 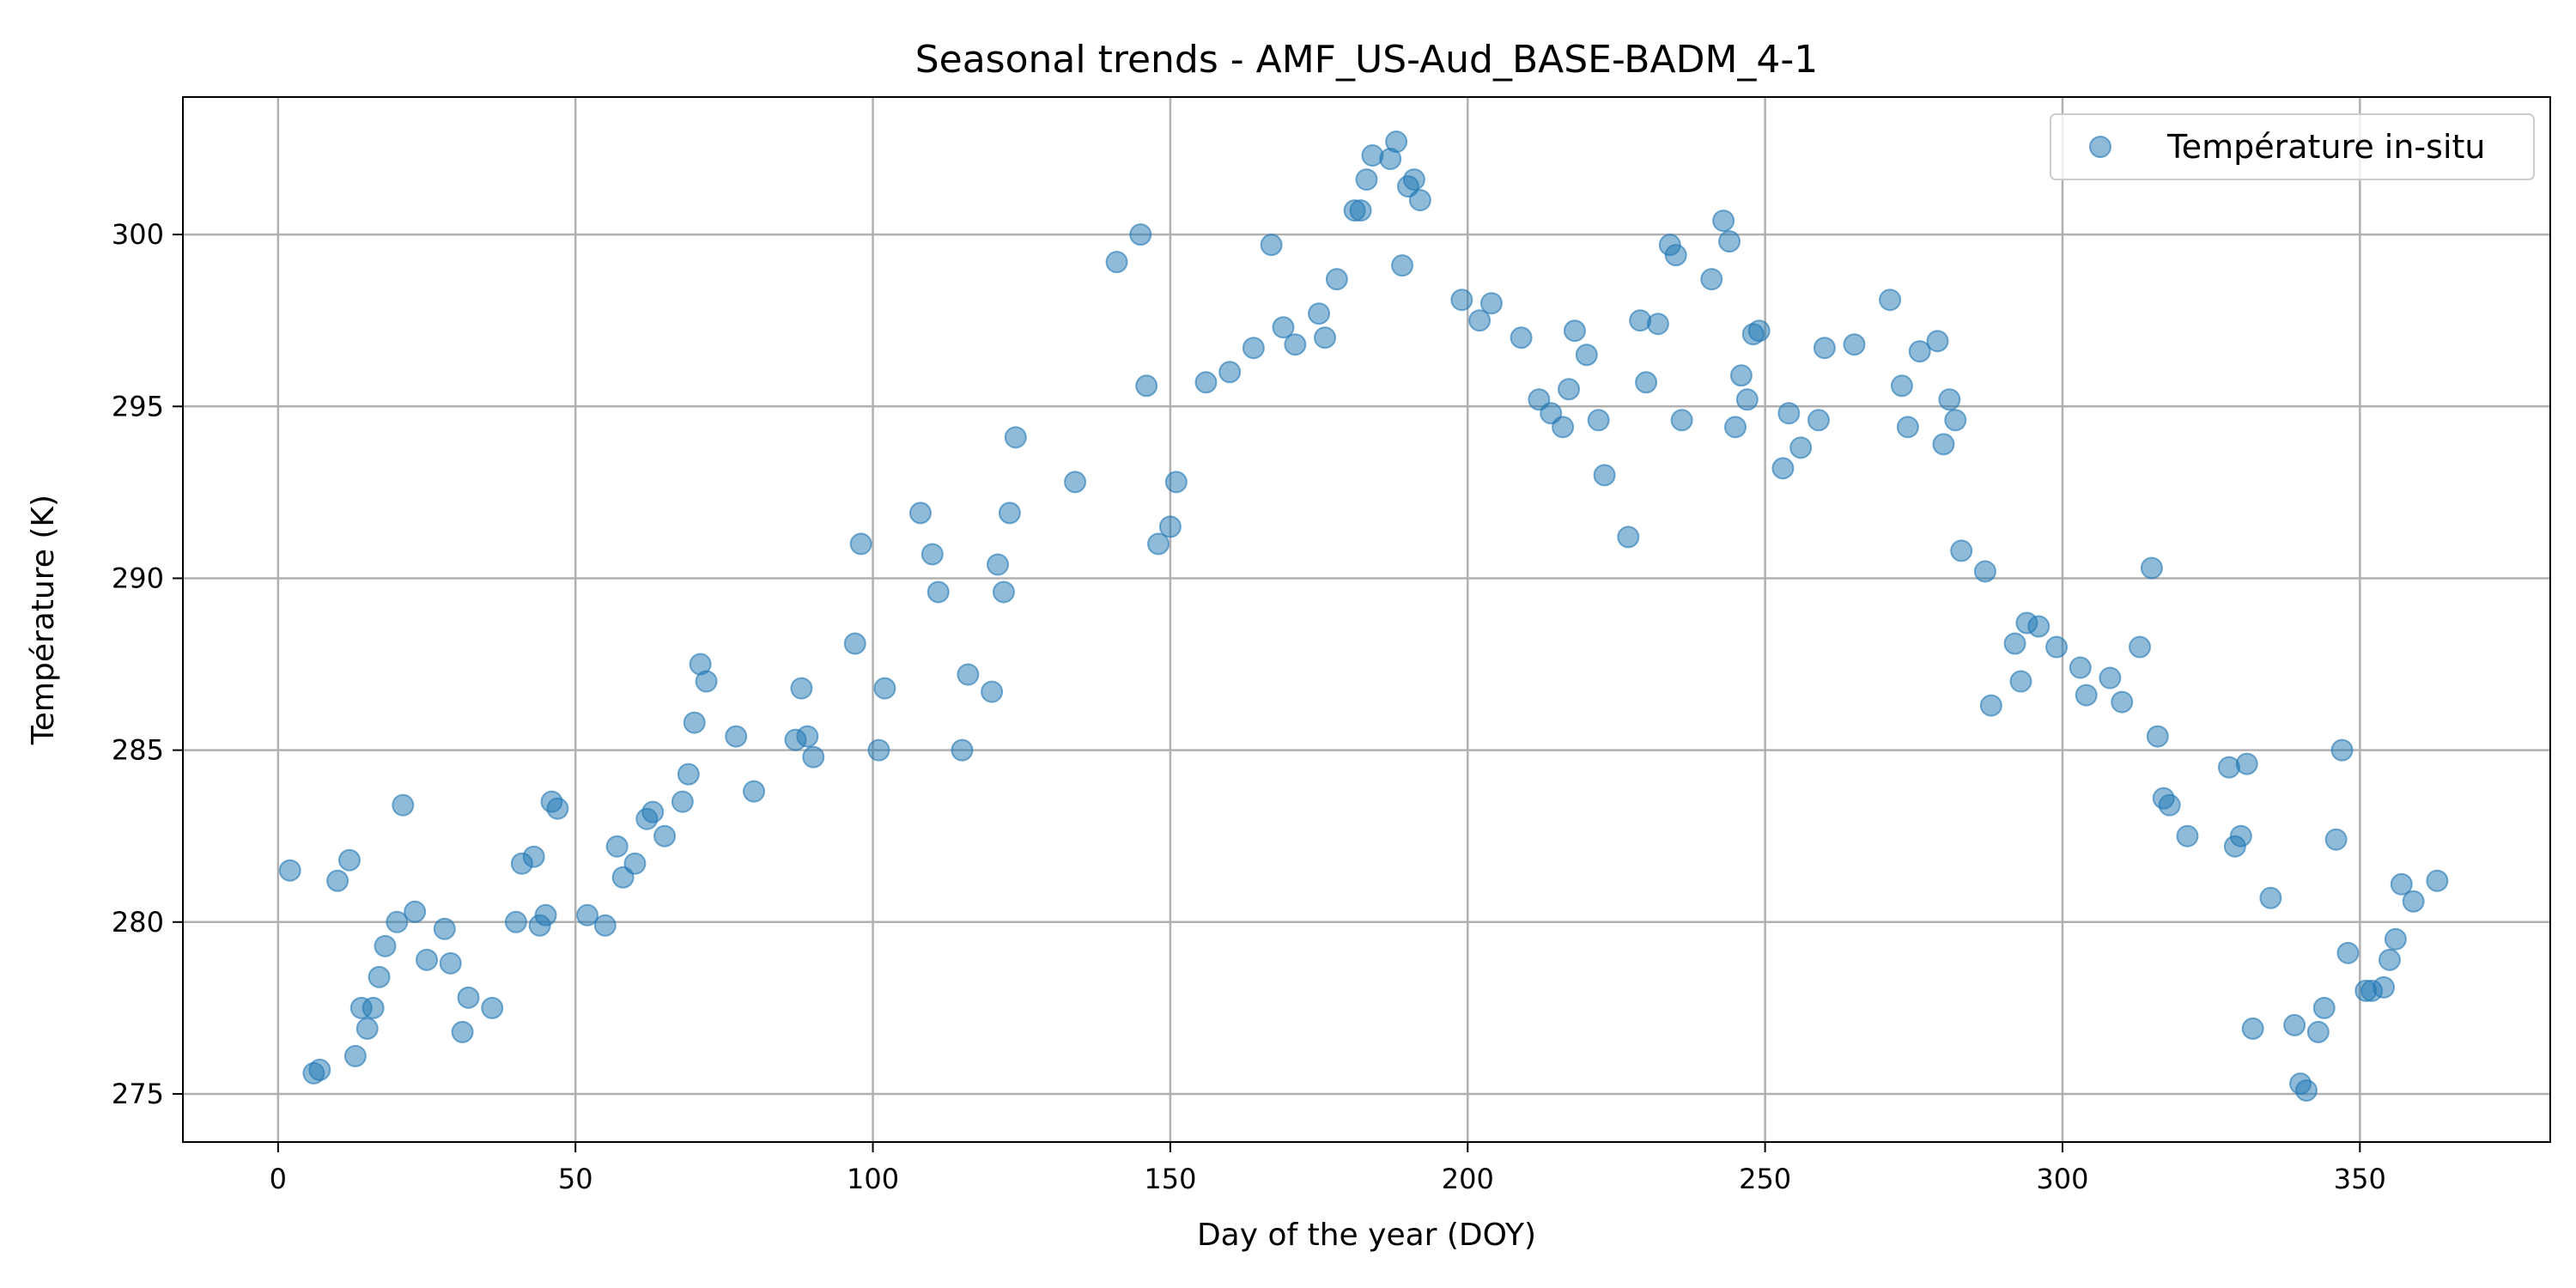 What do you see at coordinates (138, 234) in the screenshot?
I see `y-tick-label: 300` at bounding box center [138, 234].